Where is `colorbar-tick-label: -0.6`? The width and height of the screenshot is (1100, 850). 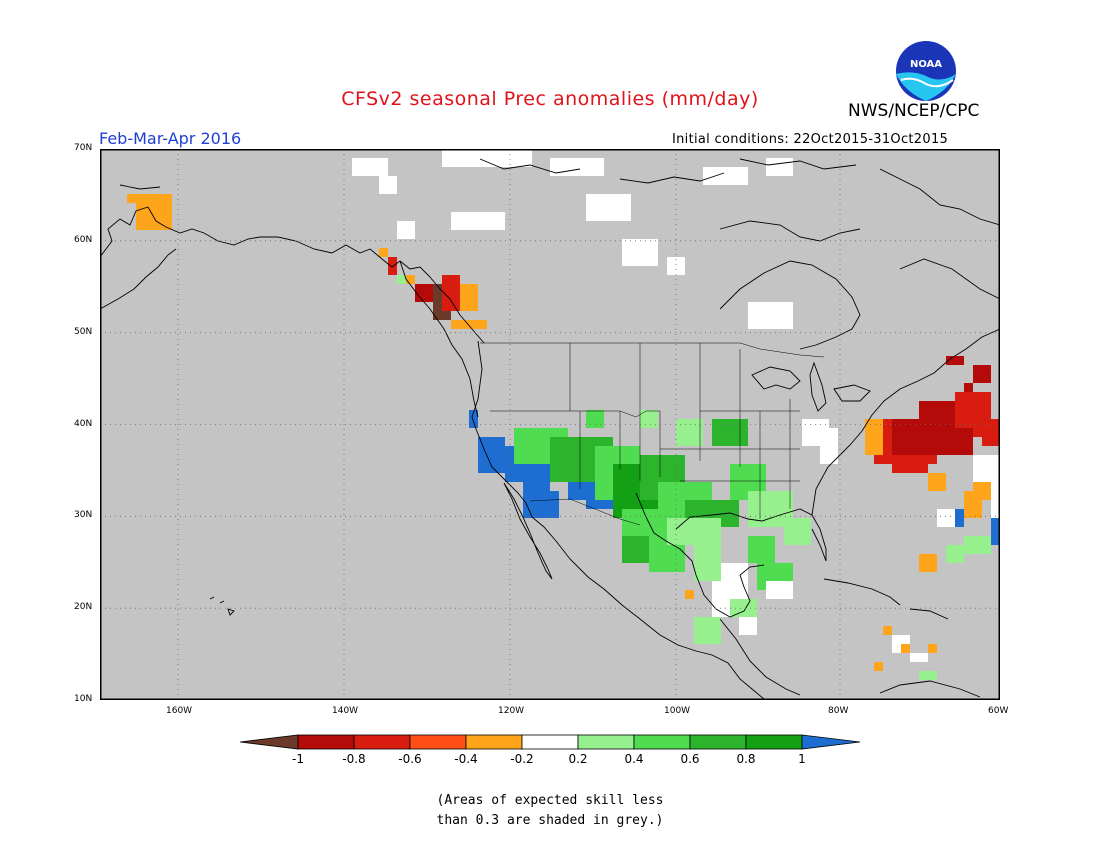
colorbar-tick-label: -0.6 is located at coordinates (409, 759).